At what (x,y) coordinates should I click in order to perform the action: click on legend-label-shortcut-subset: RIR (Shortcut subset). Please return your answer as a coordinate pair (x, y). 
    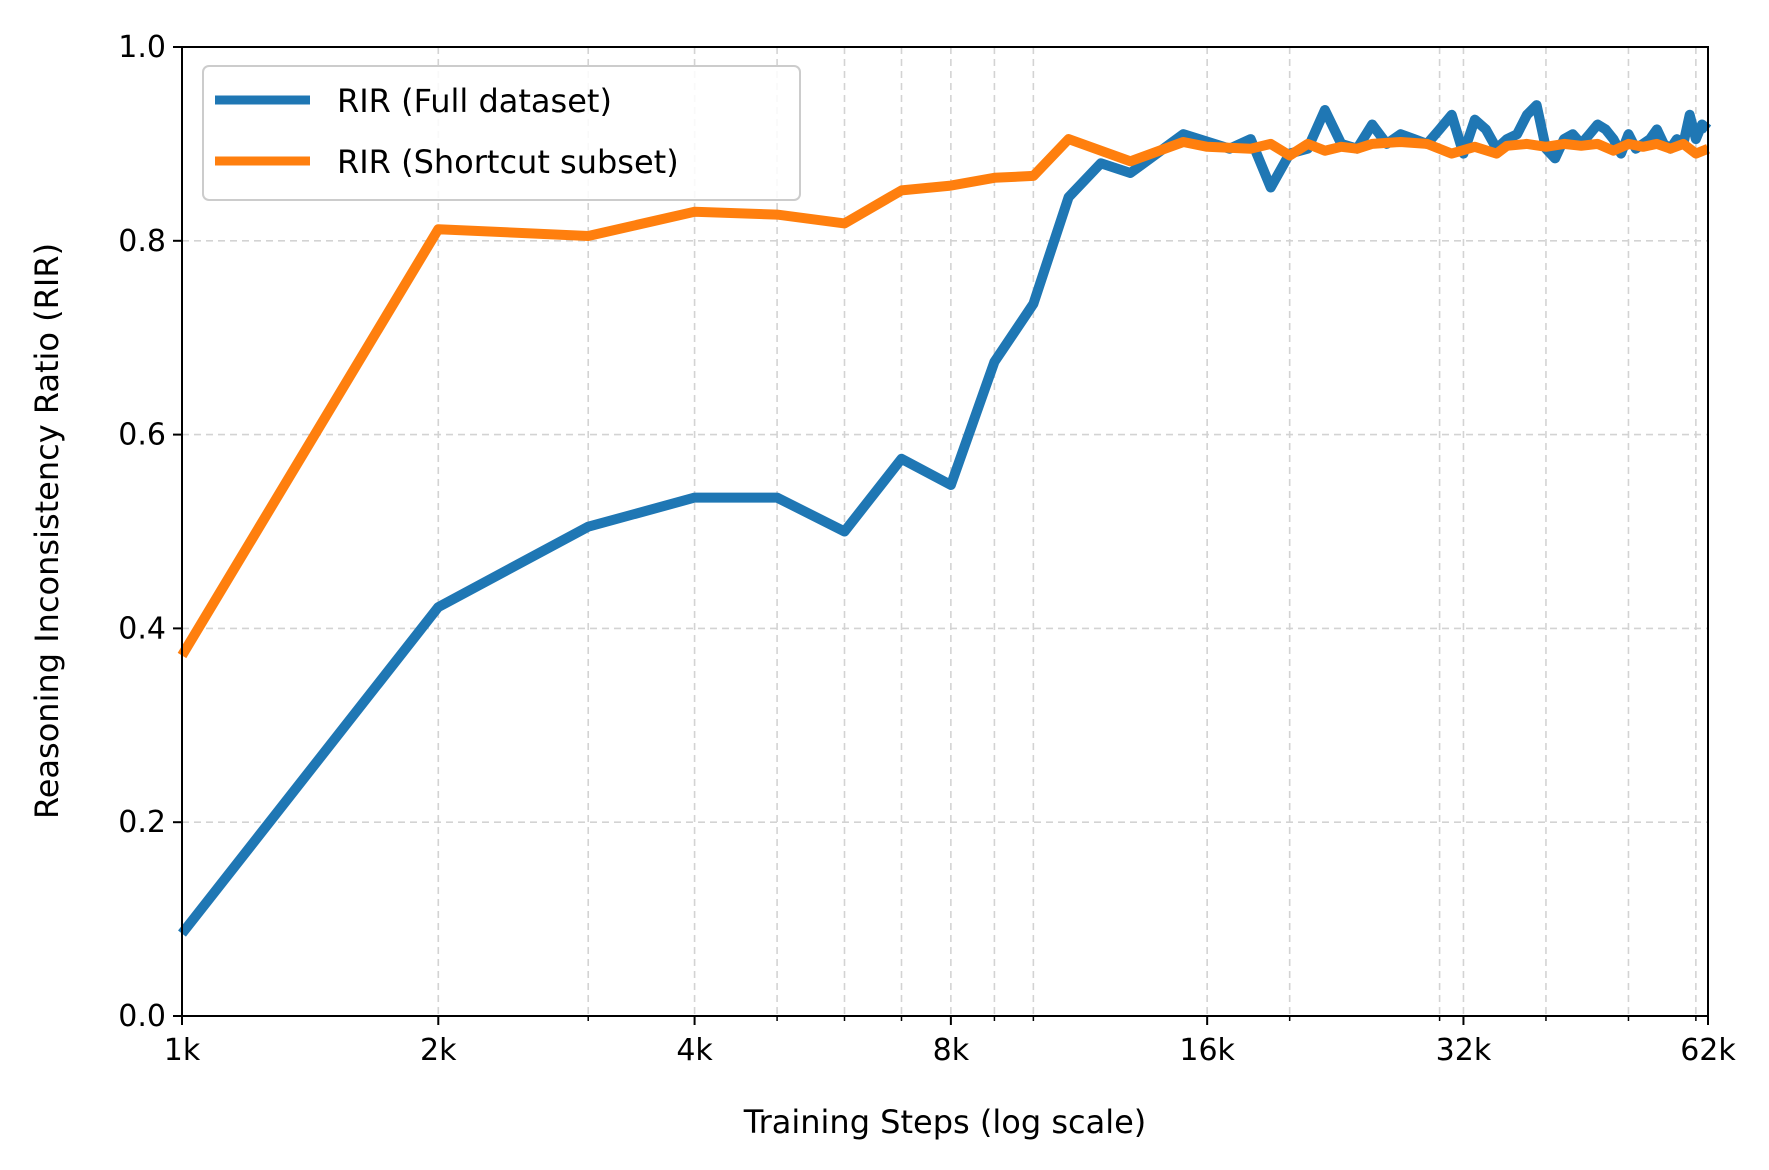
    Looking at the image, I should click on (508, 162).